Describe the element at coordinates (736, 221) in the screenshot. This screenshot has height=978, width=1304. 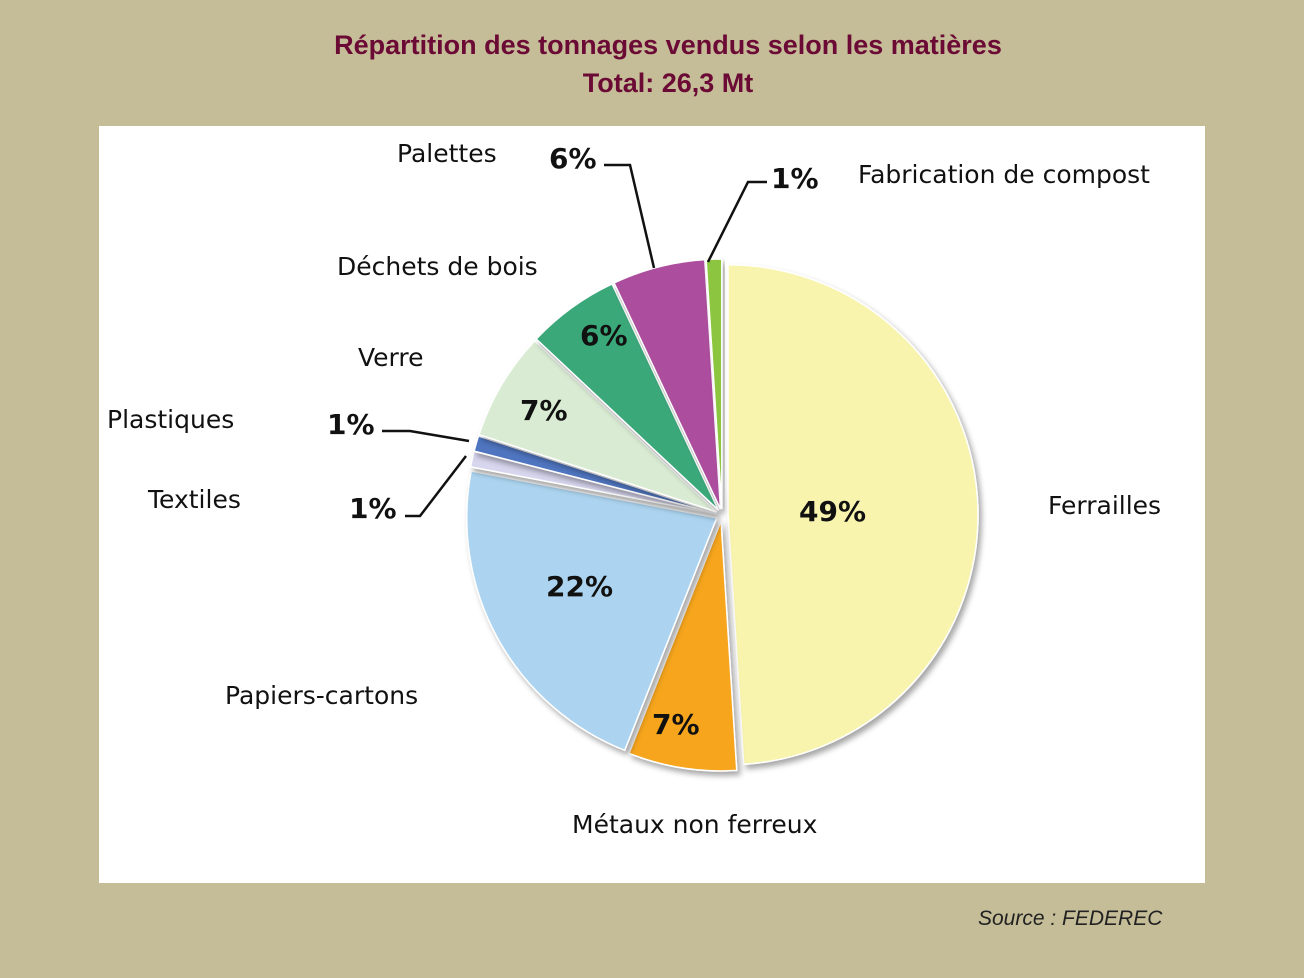
I see `leader-line-compost` at that location.